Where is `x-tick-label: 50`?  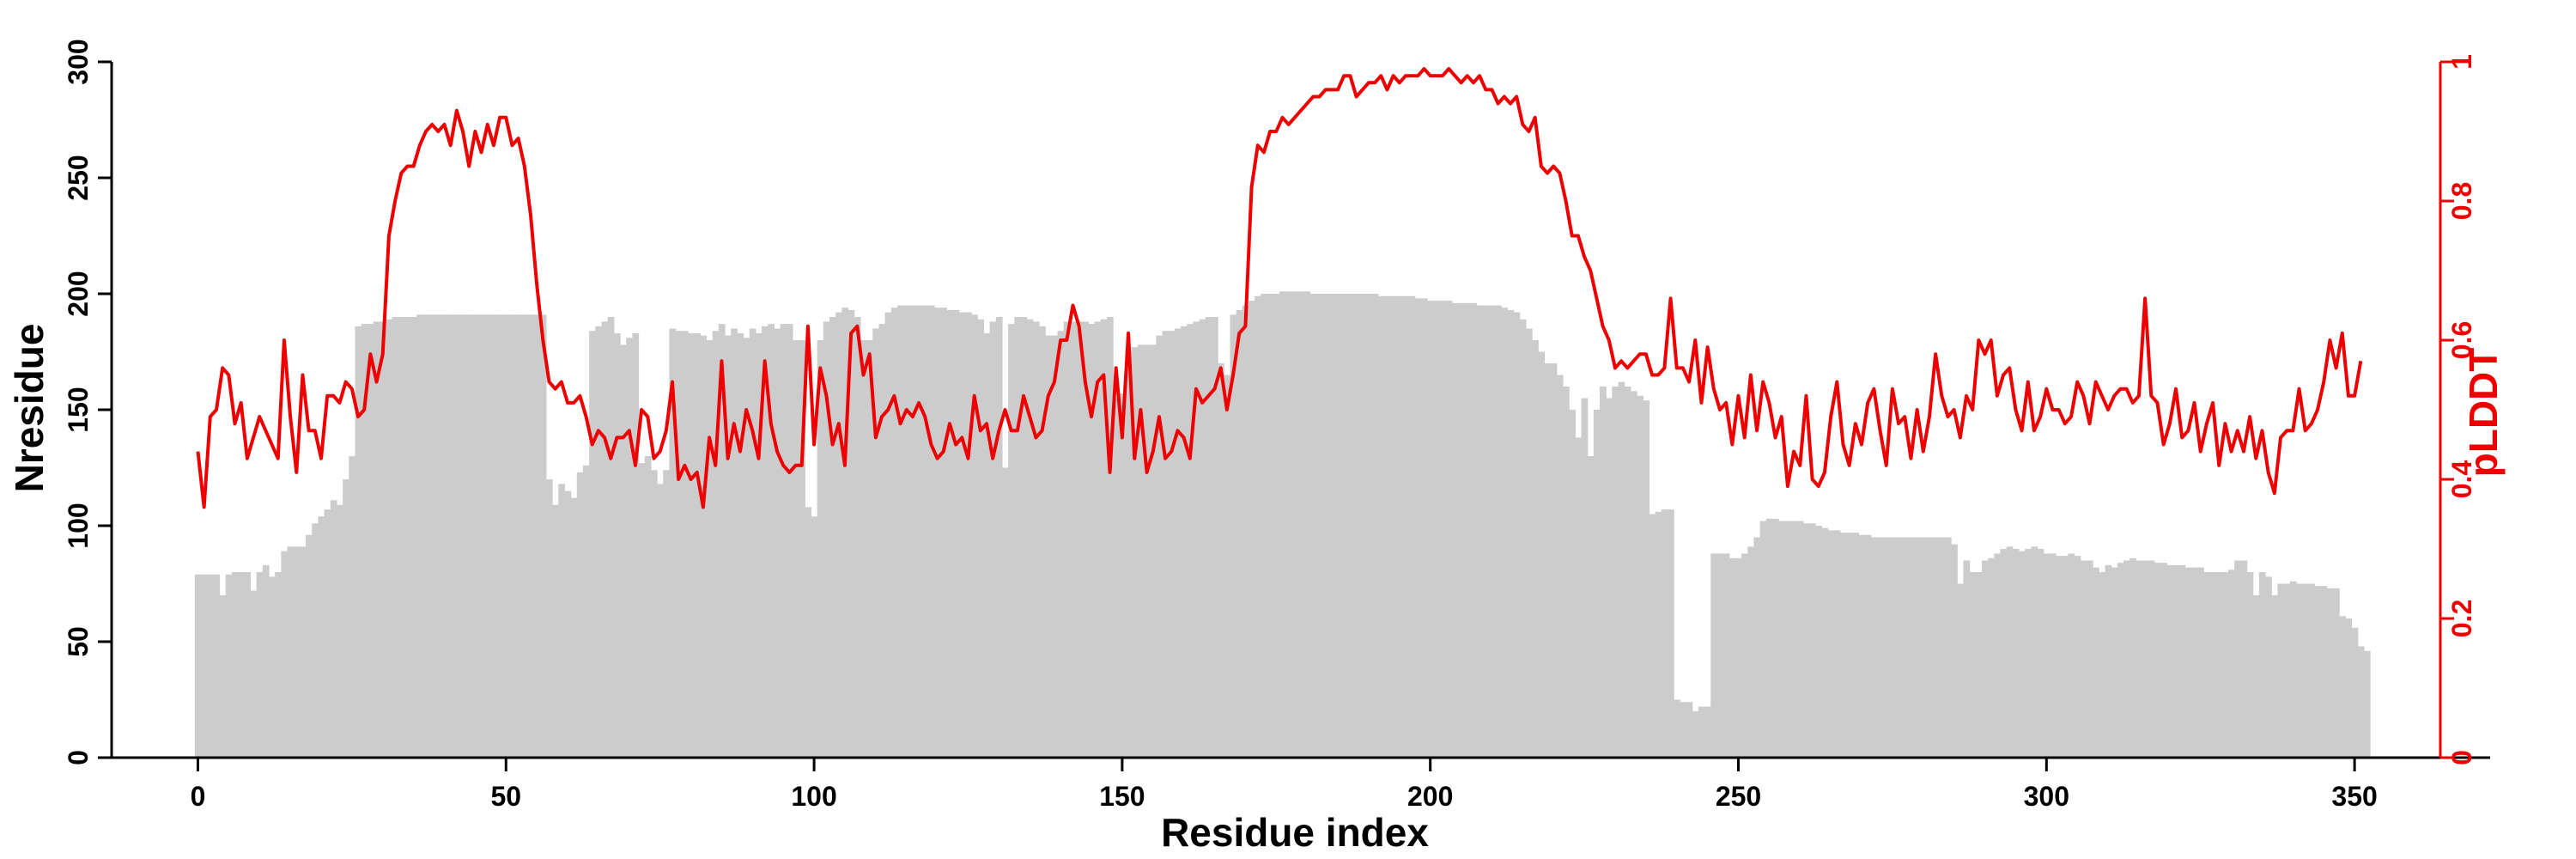
x-tick-label: 50 is located at coordinates (505, 796).